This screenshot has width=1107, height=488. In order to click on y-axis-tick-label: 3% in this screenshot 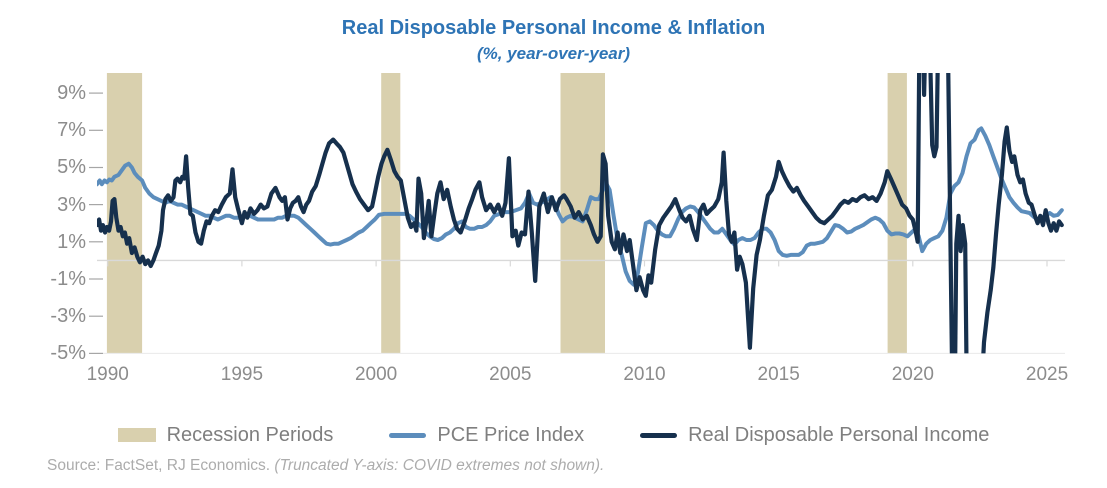, I will do `click(71, 204)`.